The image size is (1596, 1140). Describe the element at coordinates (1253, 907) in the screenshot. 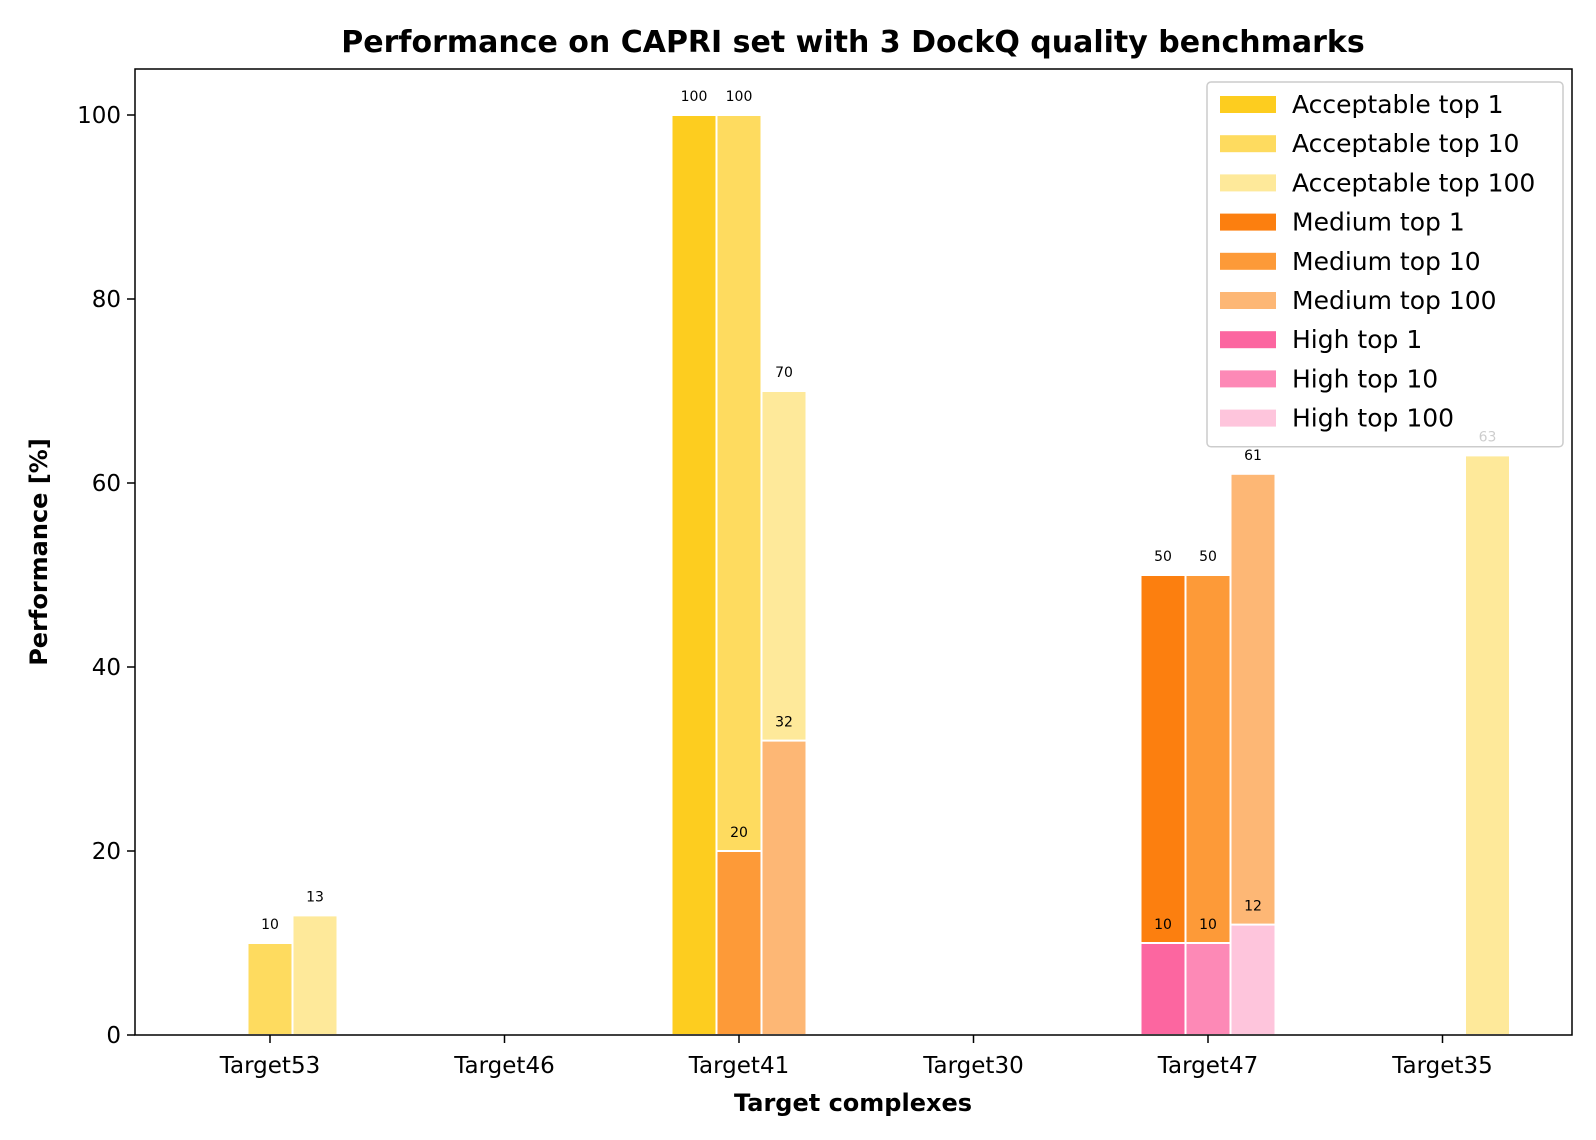

I see `data-label: 12` at that location.